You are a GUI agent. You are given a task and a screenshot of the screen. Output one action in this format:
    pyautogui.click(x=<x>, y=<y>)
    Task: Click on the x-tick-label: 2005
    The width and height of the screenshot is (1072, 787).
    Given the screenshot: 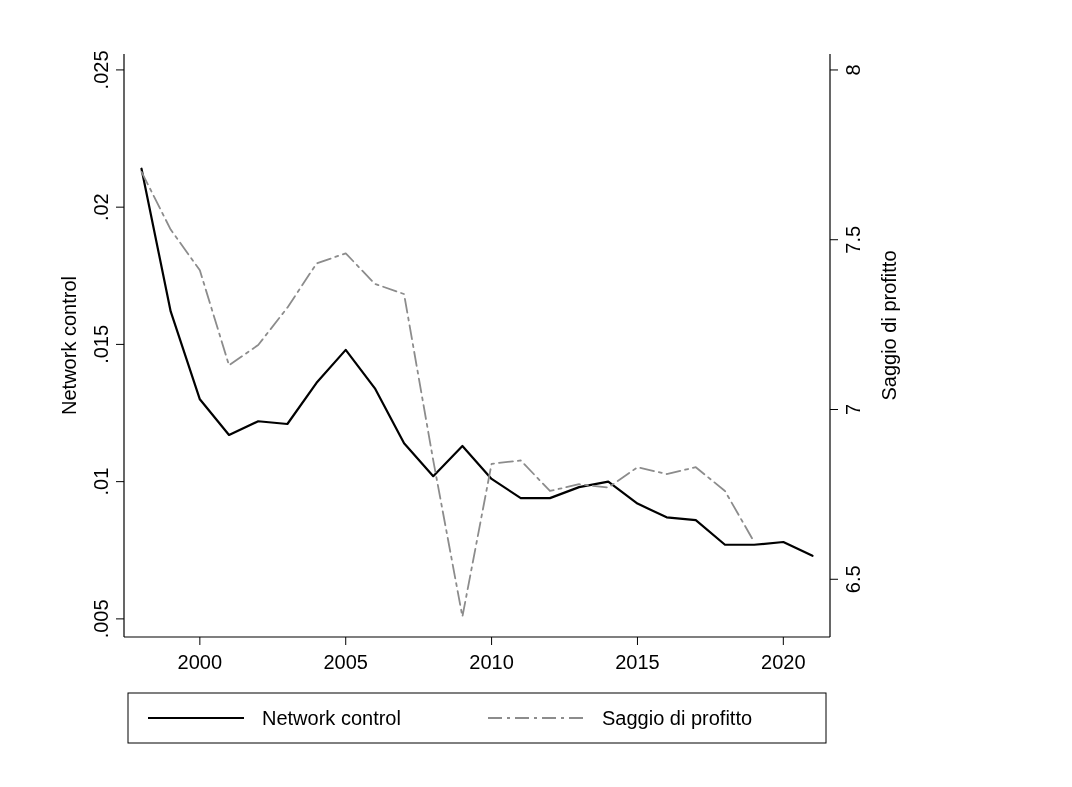 What is the action you would take?
    pyautogui.click(x=345, y=662)
    